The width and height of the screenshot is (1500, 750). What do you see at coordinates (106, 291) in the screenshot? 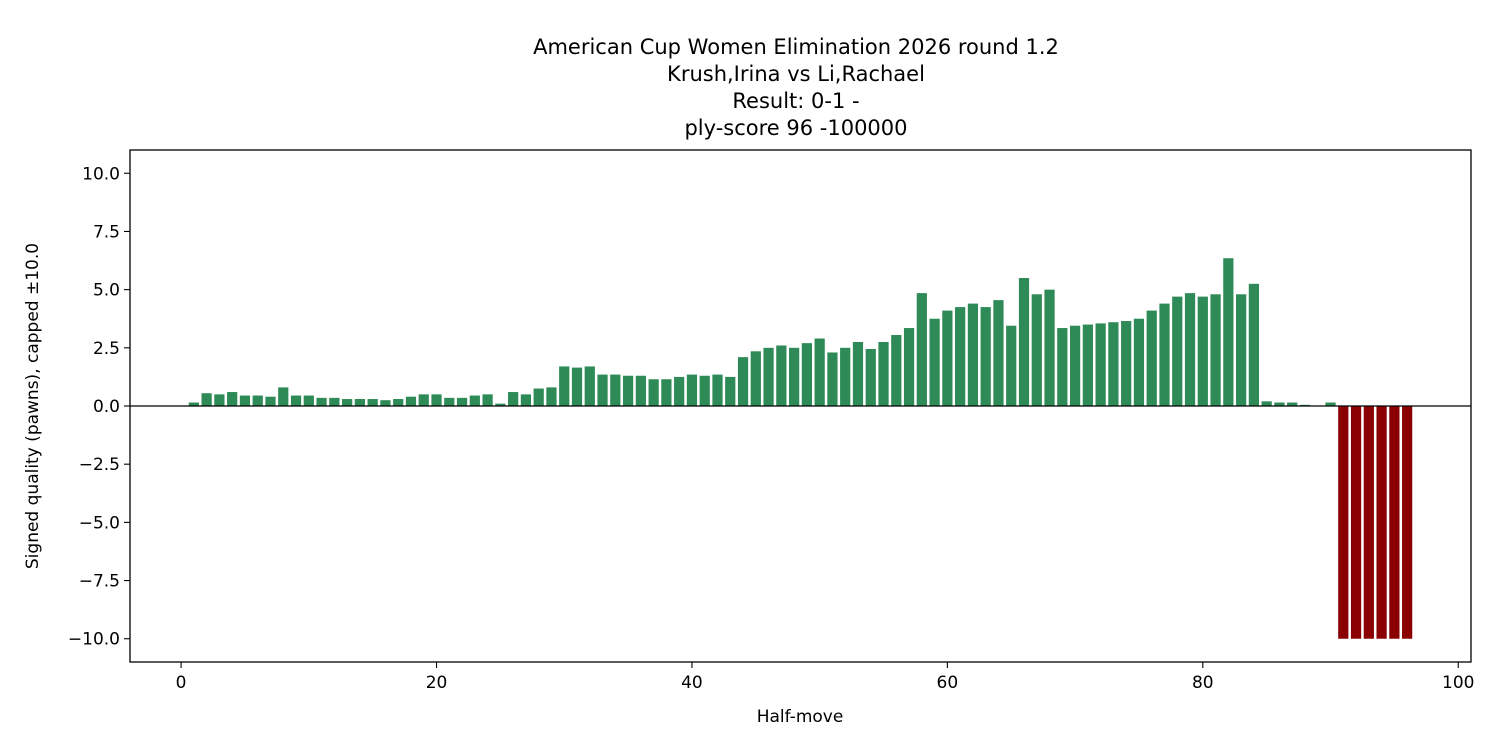
I see `y-tick-label: 5.0` at bounding box center [106, 291].